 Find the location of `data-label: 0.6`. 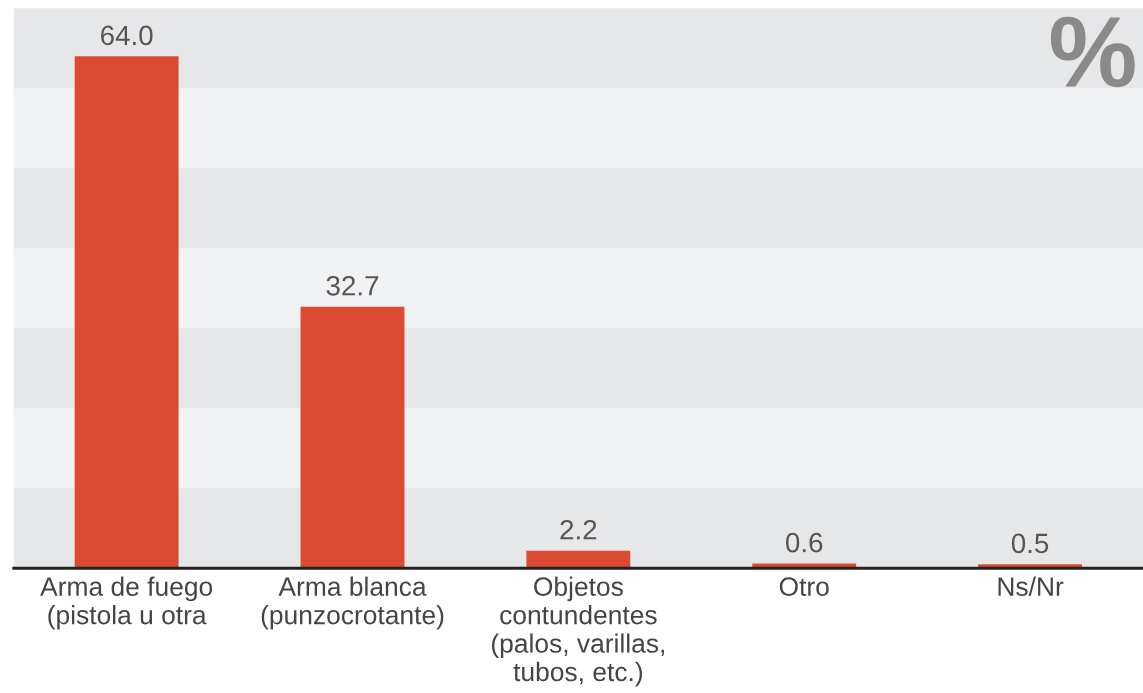

data-label: 0.6 is located at coordinates (804, 542).